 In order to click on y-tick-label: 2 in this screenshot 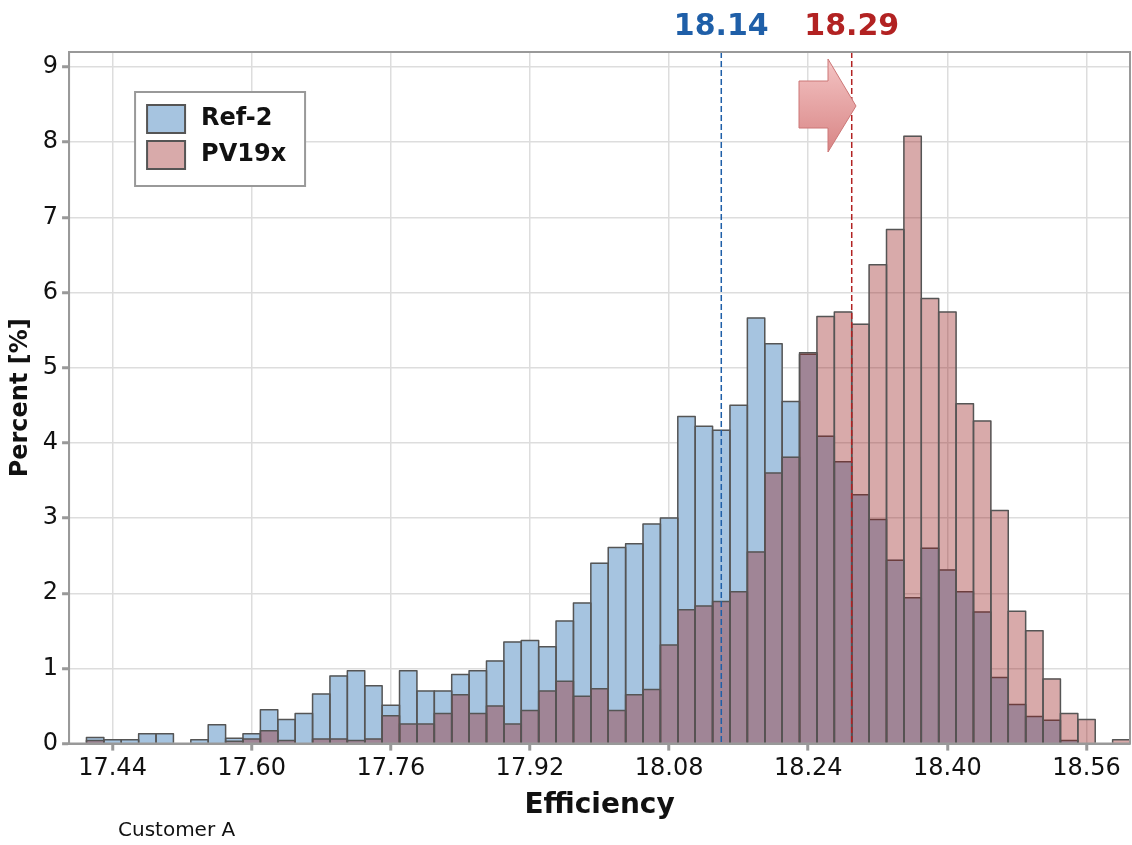, I will do `click(50, 591)`.